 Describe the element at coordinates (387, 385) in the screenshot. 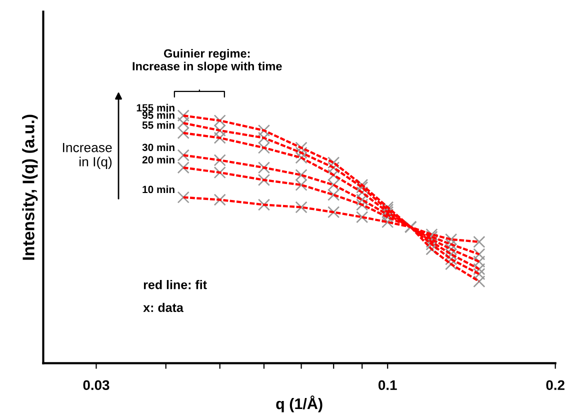

I see `x-tick-label: 0.1` at that location.